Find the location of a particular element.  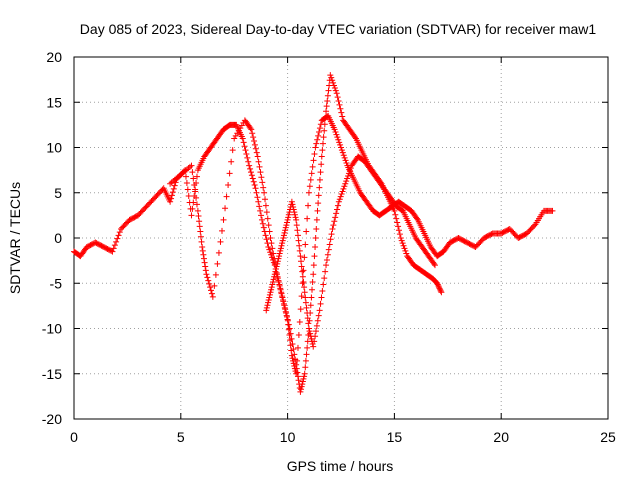

x-tick-label: 5 is located at coordinates (181, 437).